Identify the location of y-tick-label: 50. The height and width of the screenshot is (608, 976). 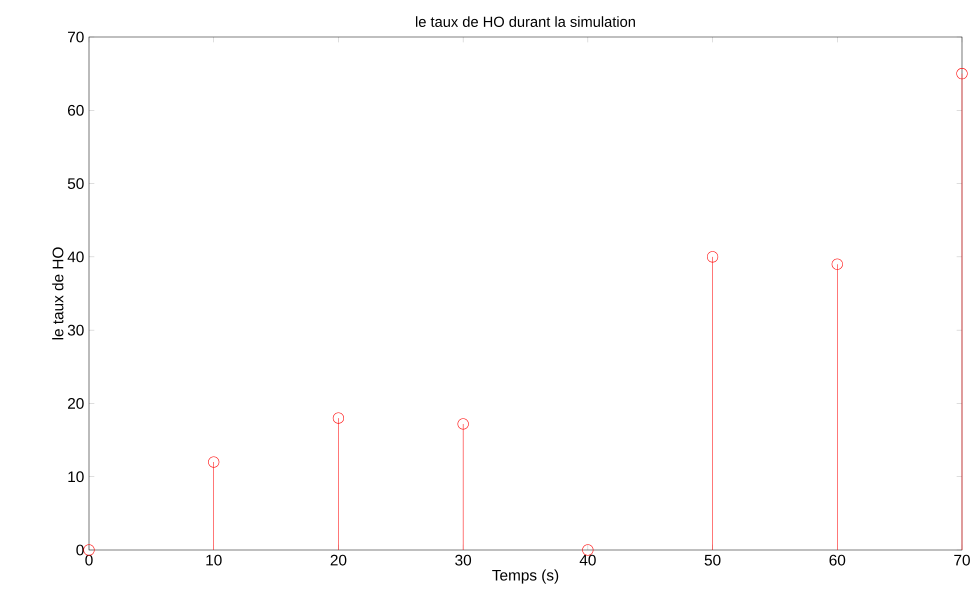
(76, 183).